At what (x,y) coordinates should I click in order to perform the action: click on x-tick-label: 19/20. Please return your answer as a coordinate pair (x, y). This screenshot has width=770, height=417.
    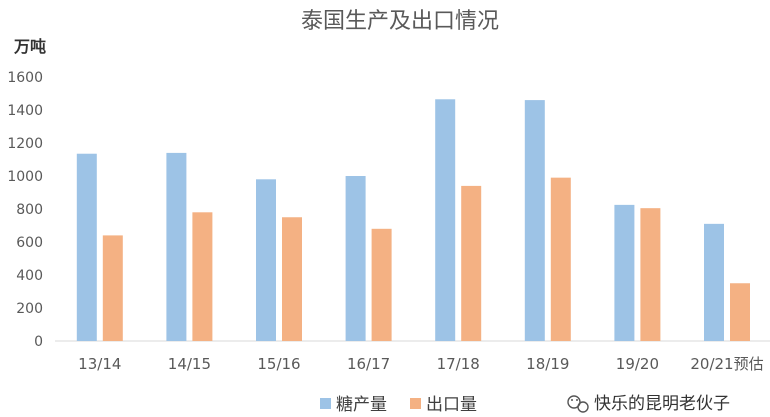
    Looking at the image, I should click on (637, 364).